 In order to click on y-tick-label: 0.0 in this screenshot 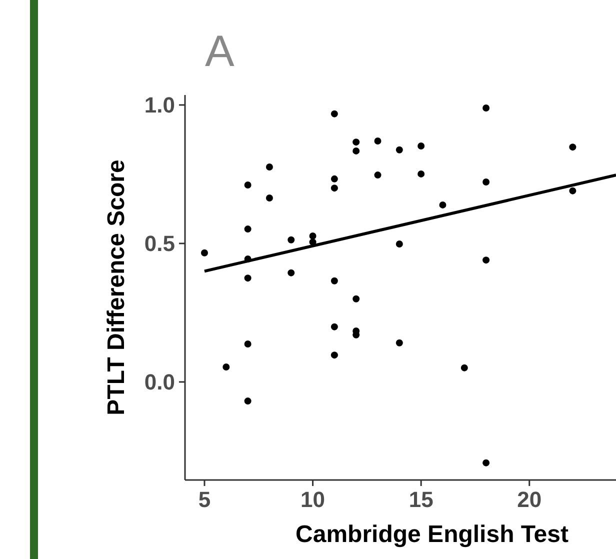, I will do `click(159, 382)`.